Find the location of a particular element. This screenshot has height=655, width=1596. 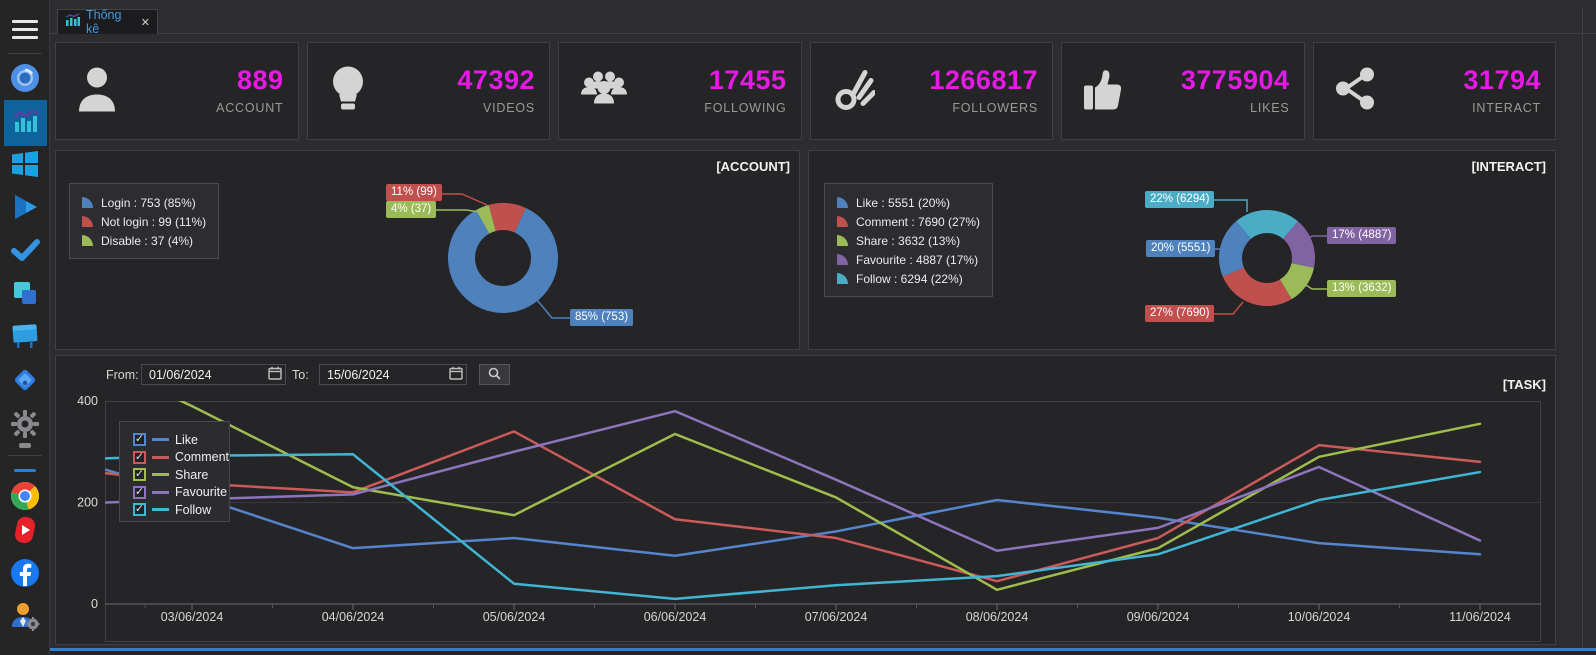

stat-value: 3775904 is located at coordinates (1235, 80).